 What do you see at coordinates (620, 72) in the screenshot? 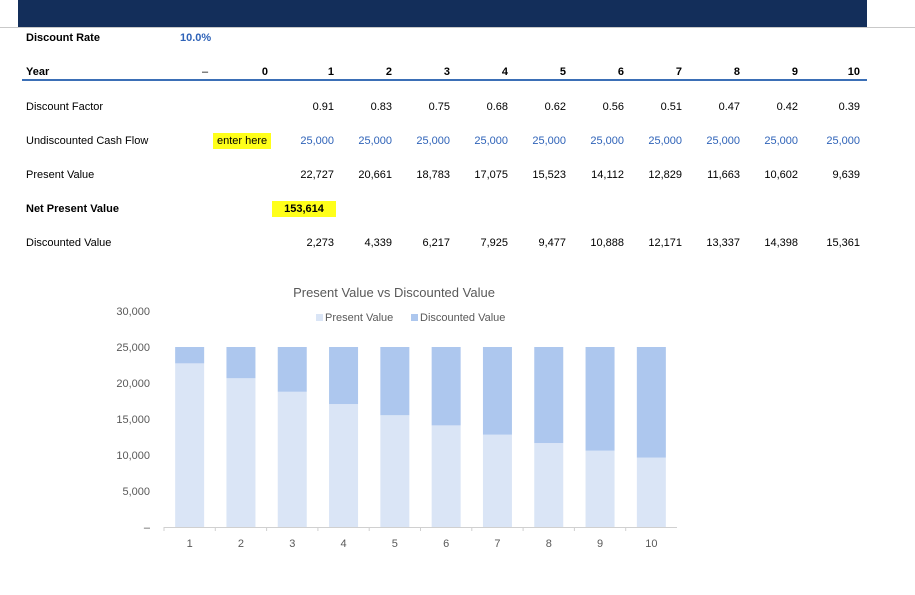
I see `year-cell-6: 6` at bounding box center [620, 72].